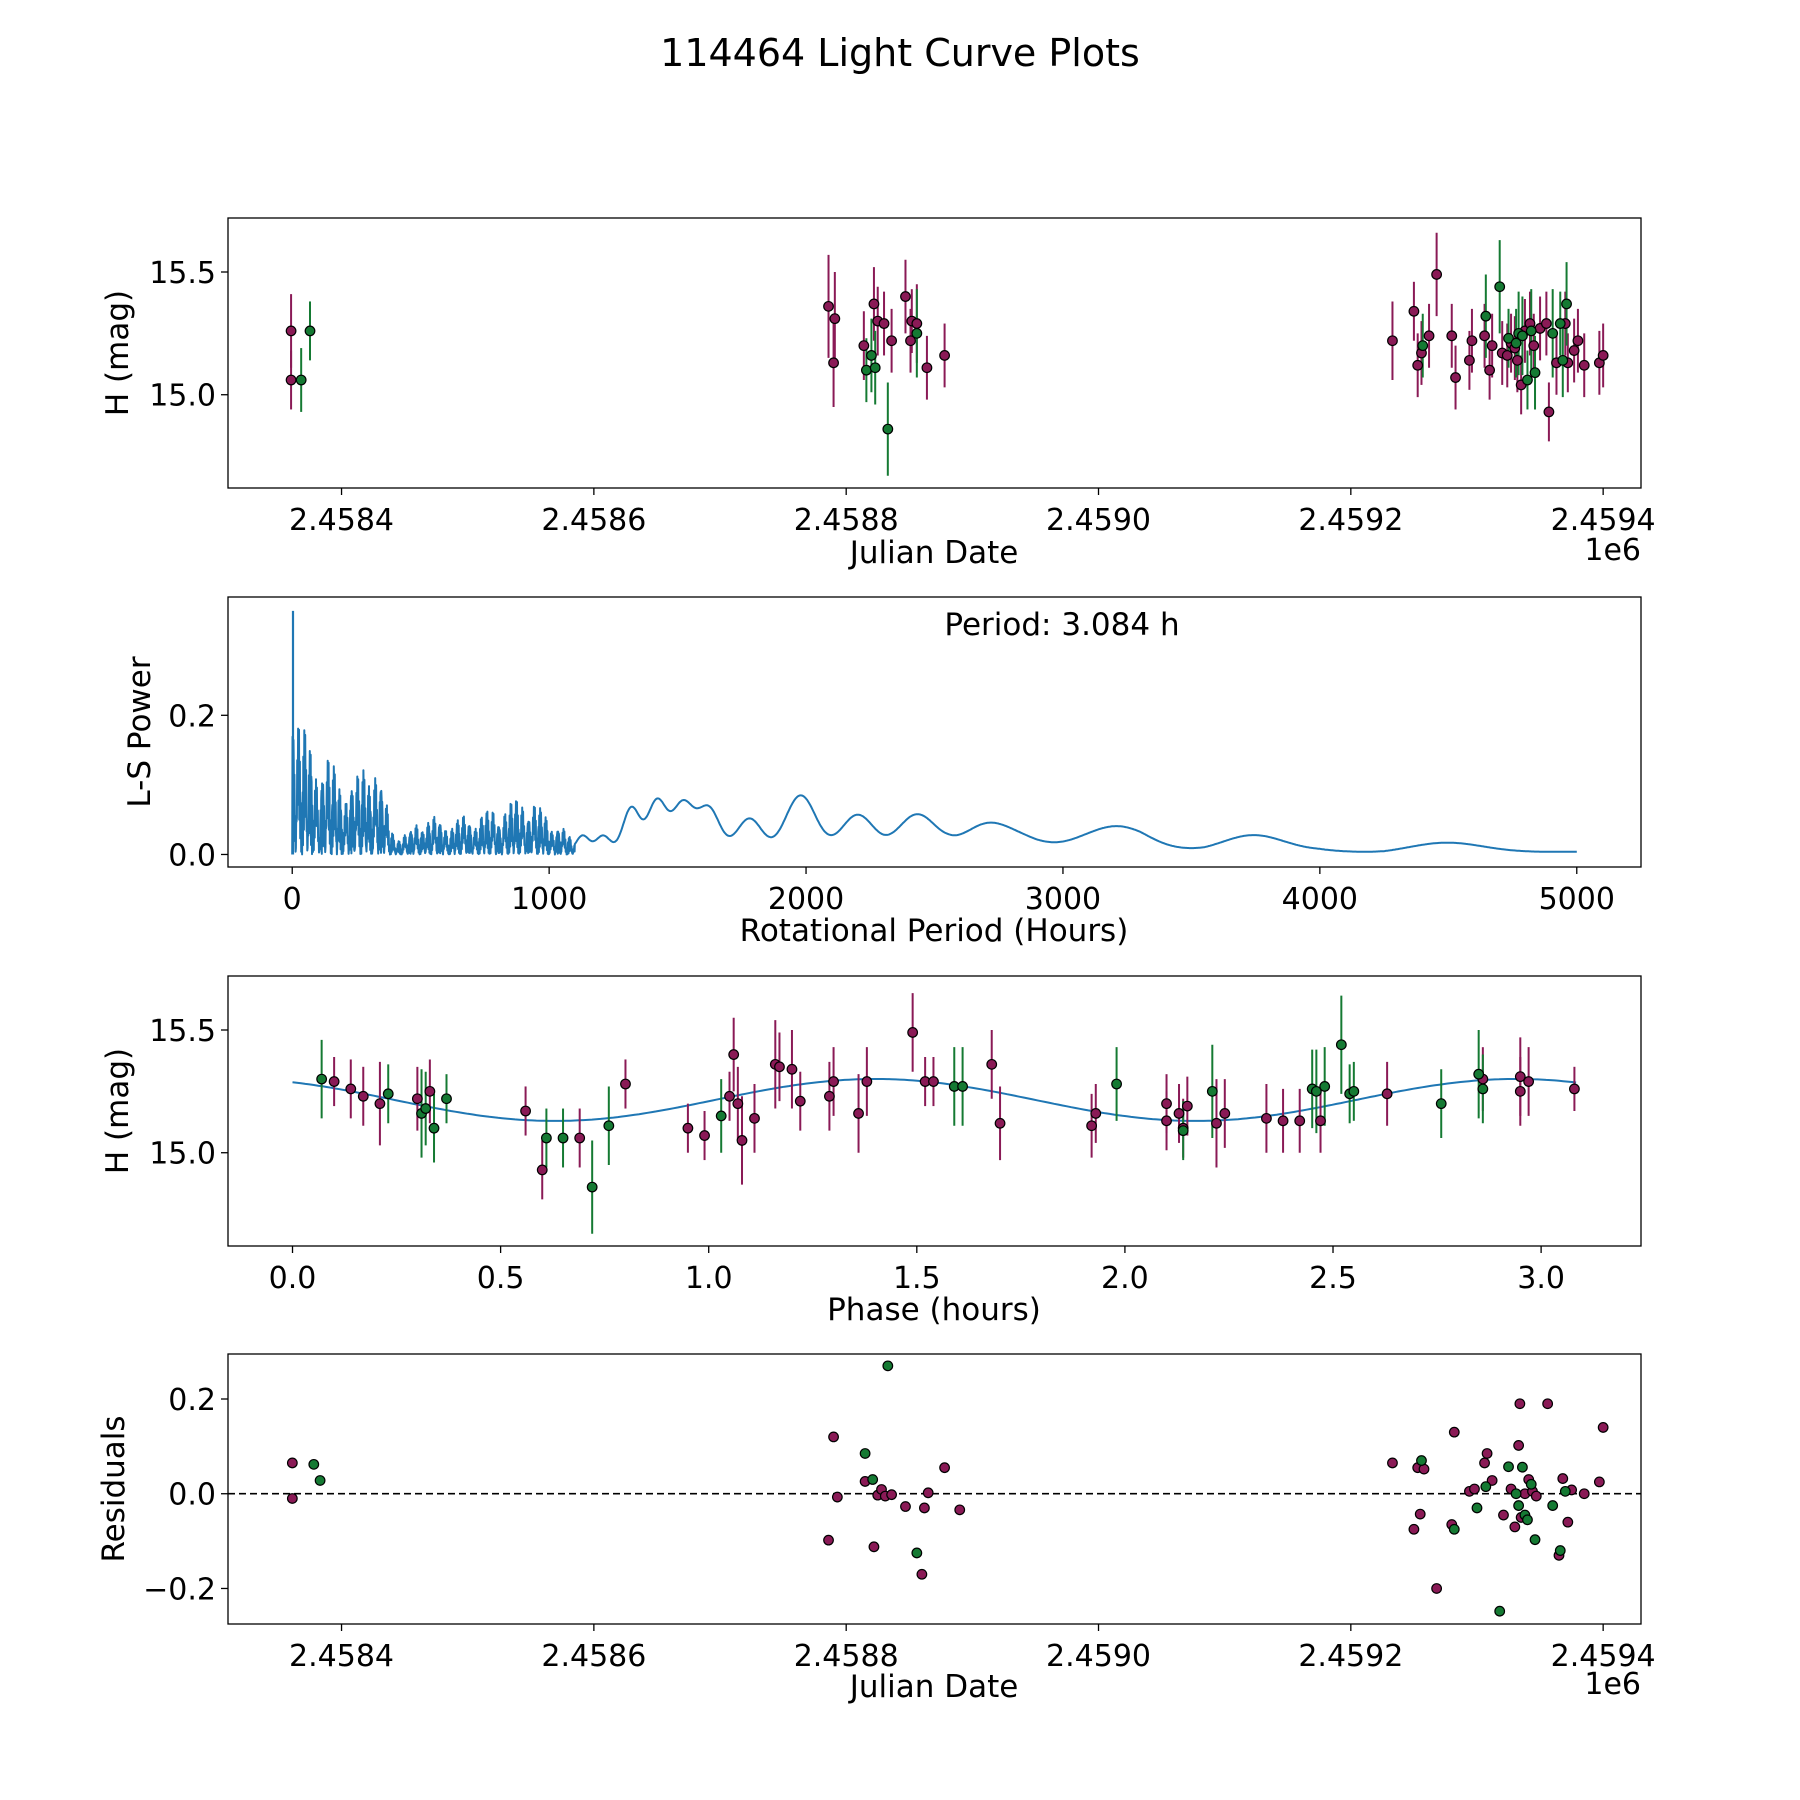  I want to click on residuals-xtick-label: 2.4588, so click(846, 1656).